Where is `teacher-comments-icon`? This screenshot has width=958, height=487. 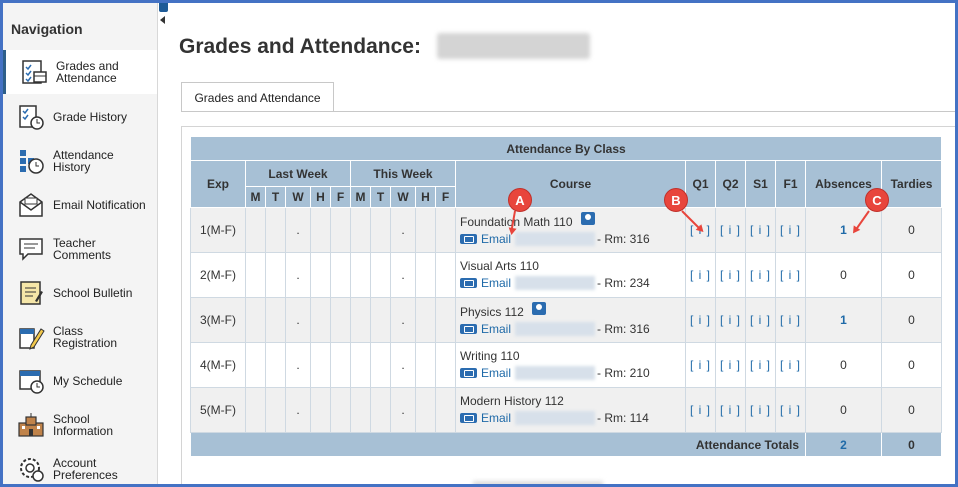
teacher-comments-icon is located at coordinates (31, 249).